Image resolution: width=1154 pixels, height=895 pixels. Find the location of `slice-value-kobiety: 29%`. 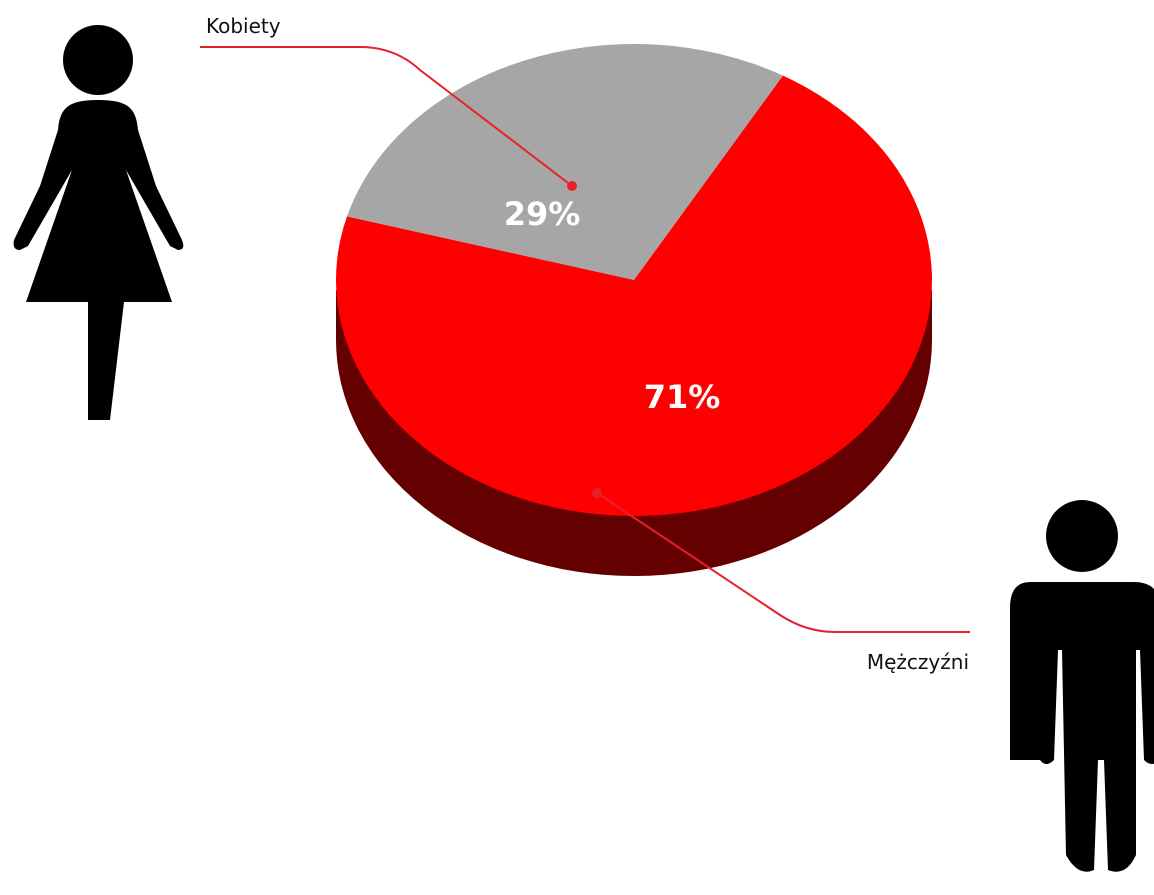

slice-value-kobiety: 29% is located at coordinates (542, 214).